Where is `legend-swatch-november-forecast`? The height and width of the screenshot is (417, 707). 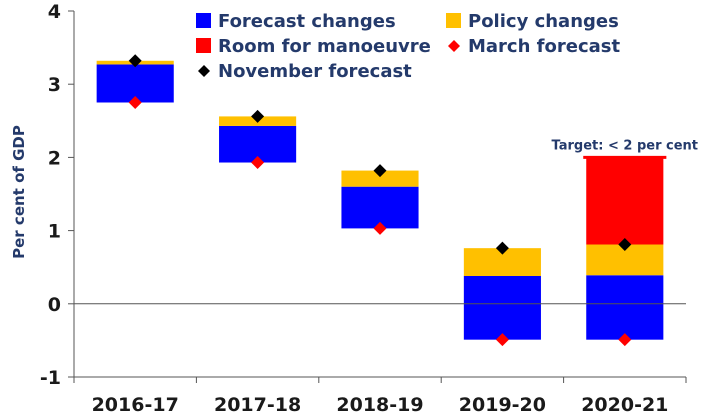 legend-swatch-november-forecast is located at coordinates (204, 71).